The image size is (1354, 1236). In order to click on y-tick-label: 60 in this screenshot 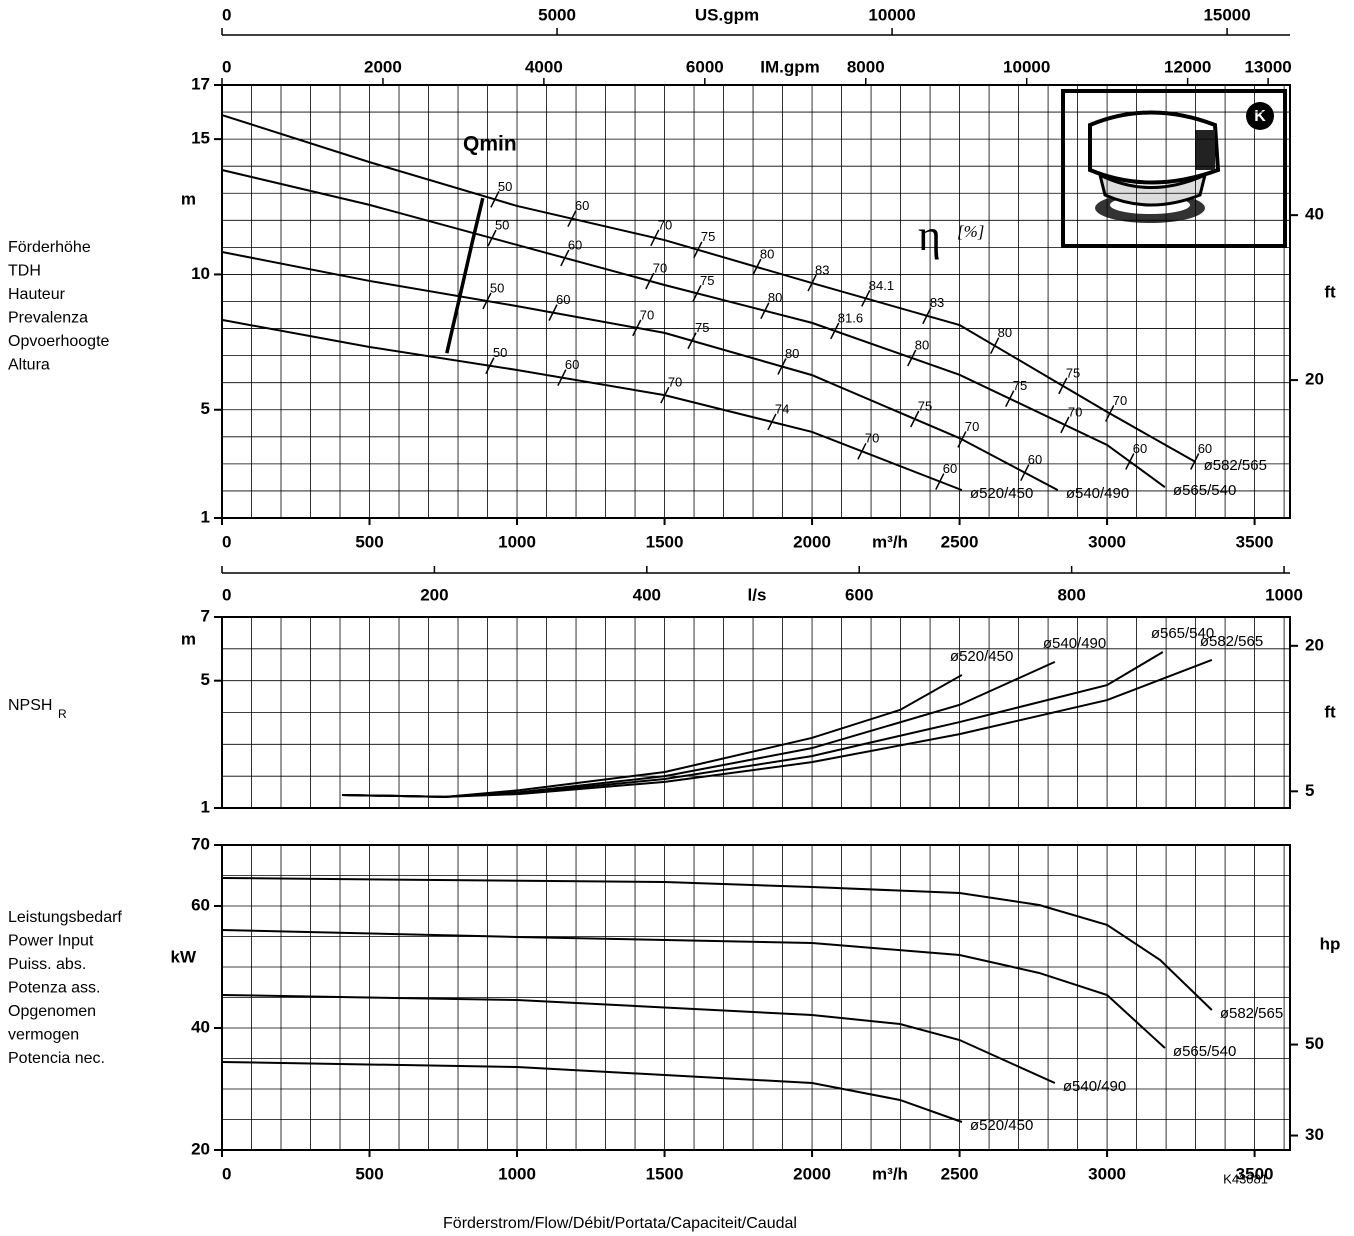, I will do `click(200, 904)`.